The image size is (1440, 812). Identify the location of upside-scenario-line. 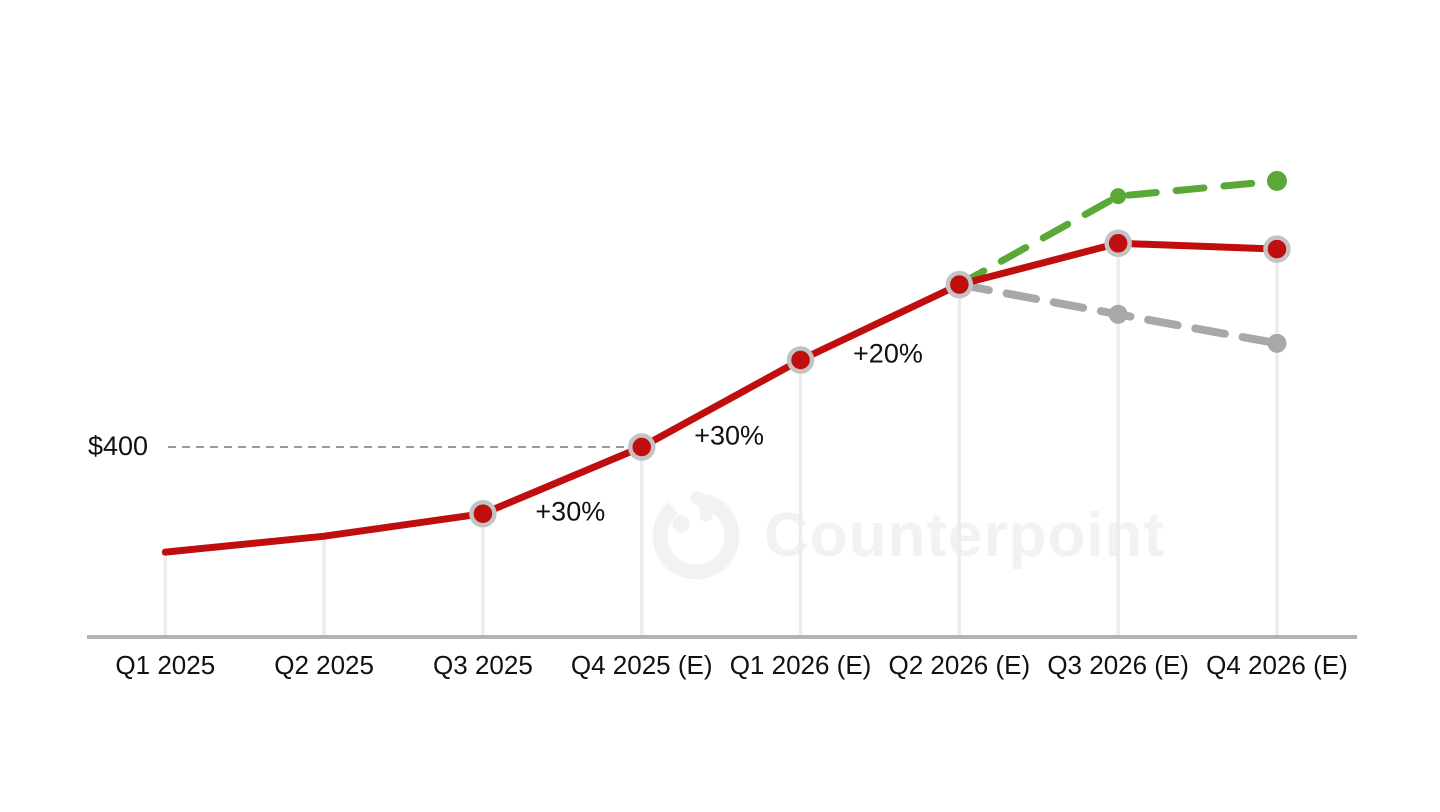
(1118, 233).